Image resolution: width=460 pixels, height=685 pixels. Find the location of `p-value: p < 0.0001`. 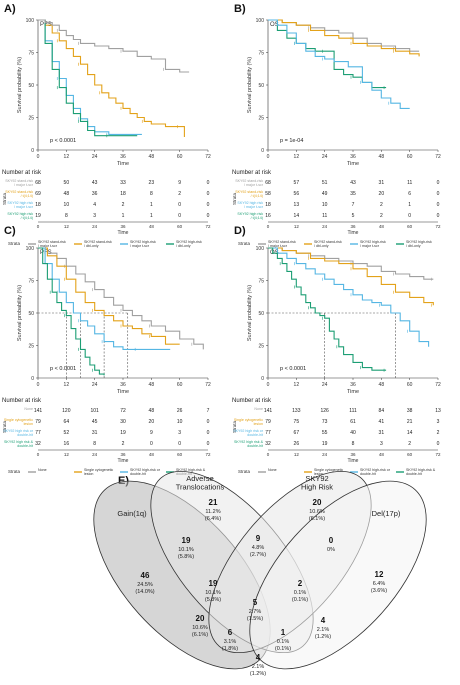

p-value: p < 0.0001 is located at coordinates (63, 369).